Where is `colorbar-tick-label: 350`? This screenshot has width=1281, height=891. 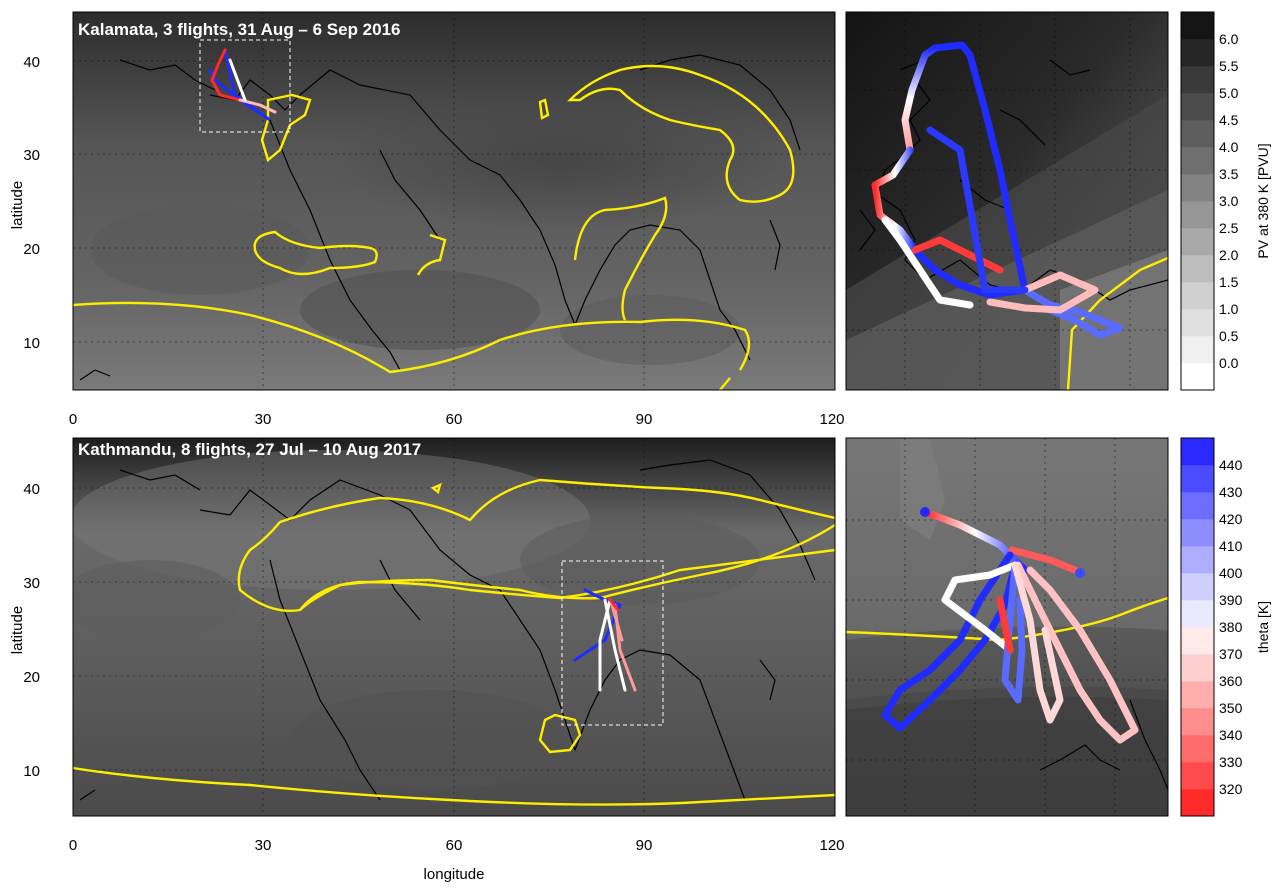
colorbar-tick-label: 350 is located at coordinates (1231, 708).